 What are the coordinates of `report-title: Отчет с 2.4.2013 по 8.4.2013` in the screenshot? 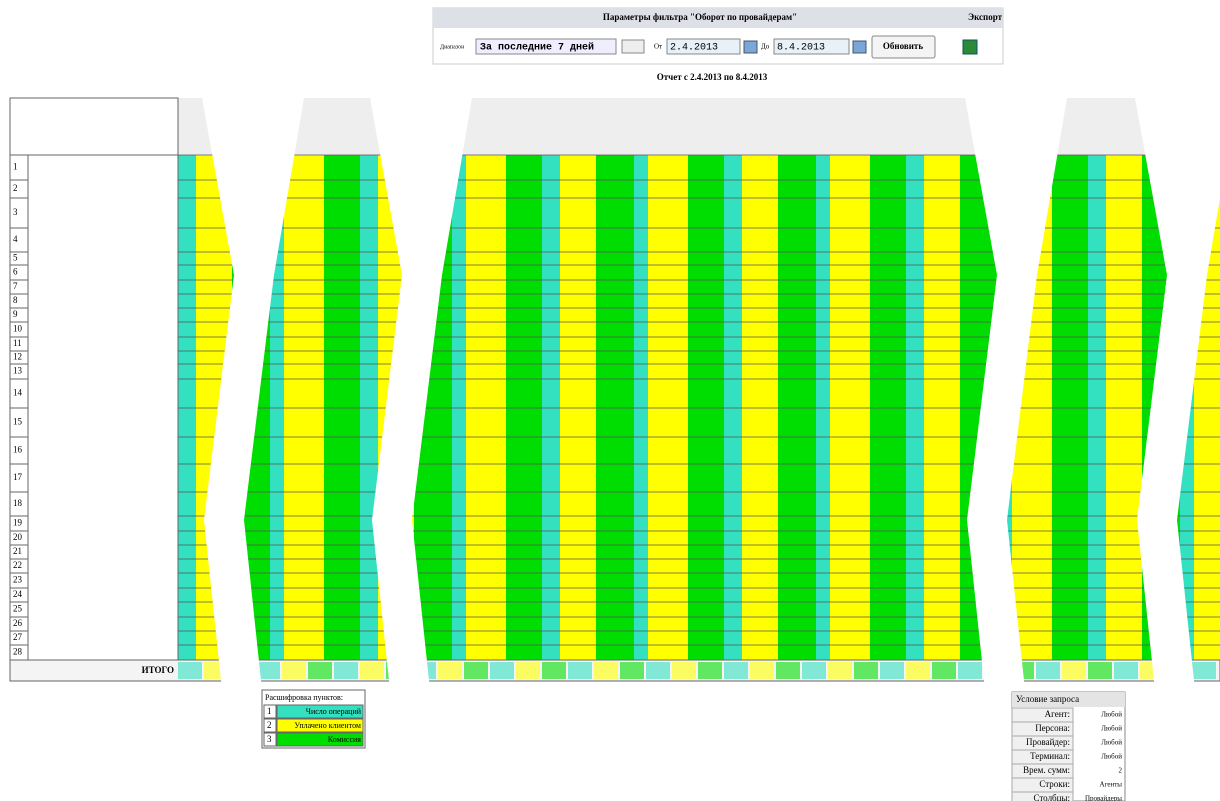 It's located at (712, 77).